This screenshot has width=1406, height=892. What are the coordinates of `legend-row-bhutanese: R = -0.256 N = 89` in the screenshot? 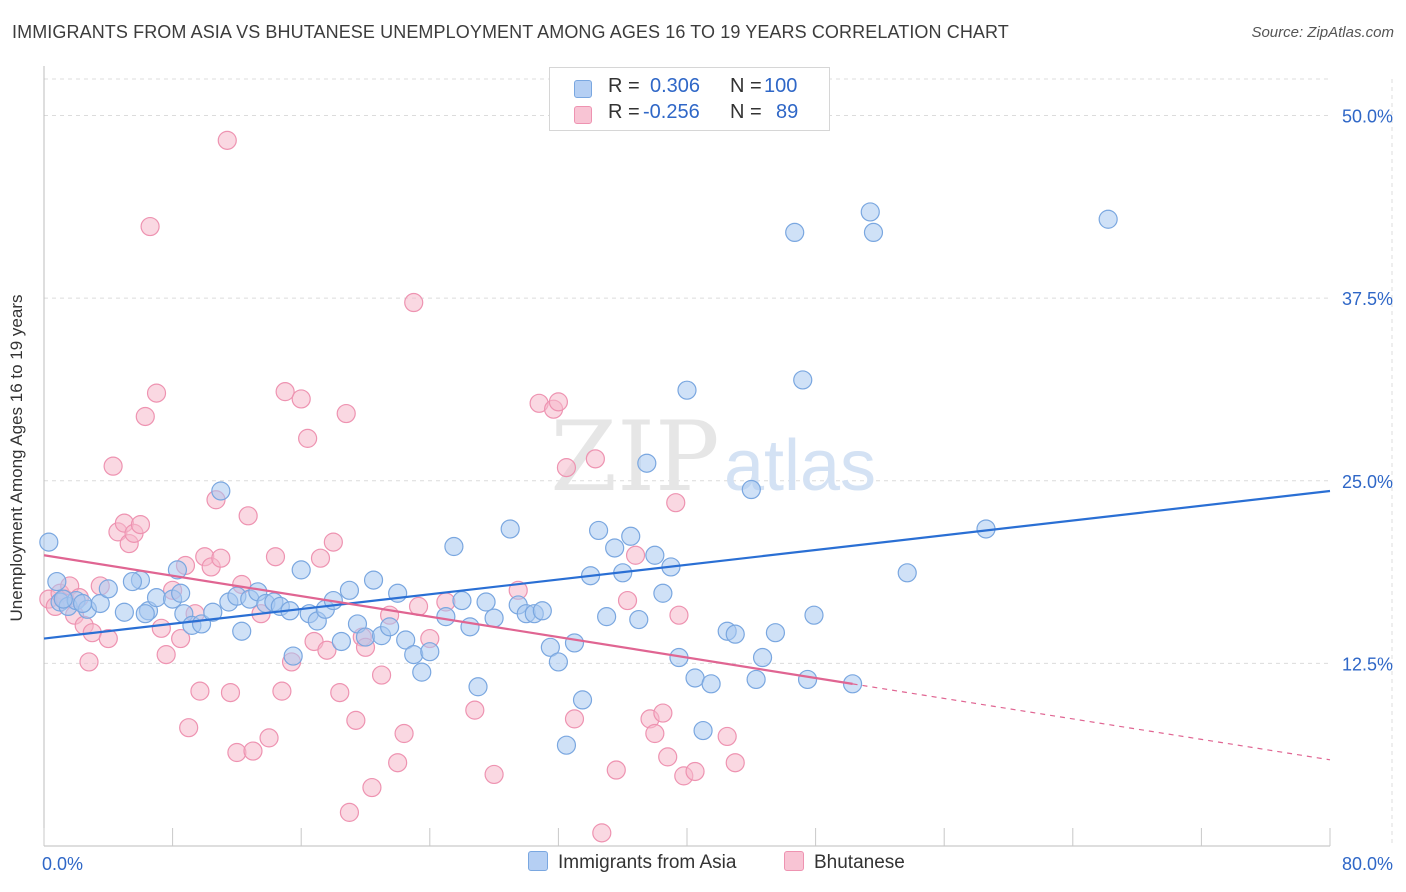 It's located at (689, 115).